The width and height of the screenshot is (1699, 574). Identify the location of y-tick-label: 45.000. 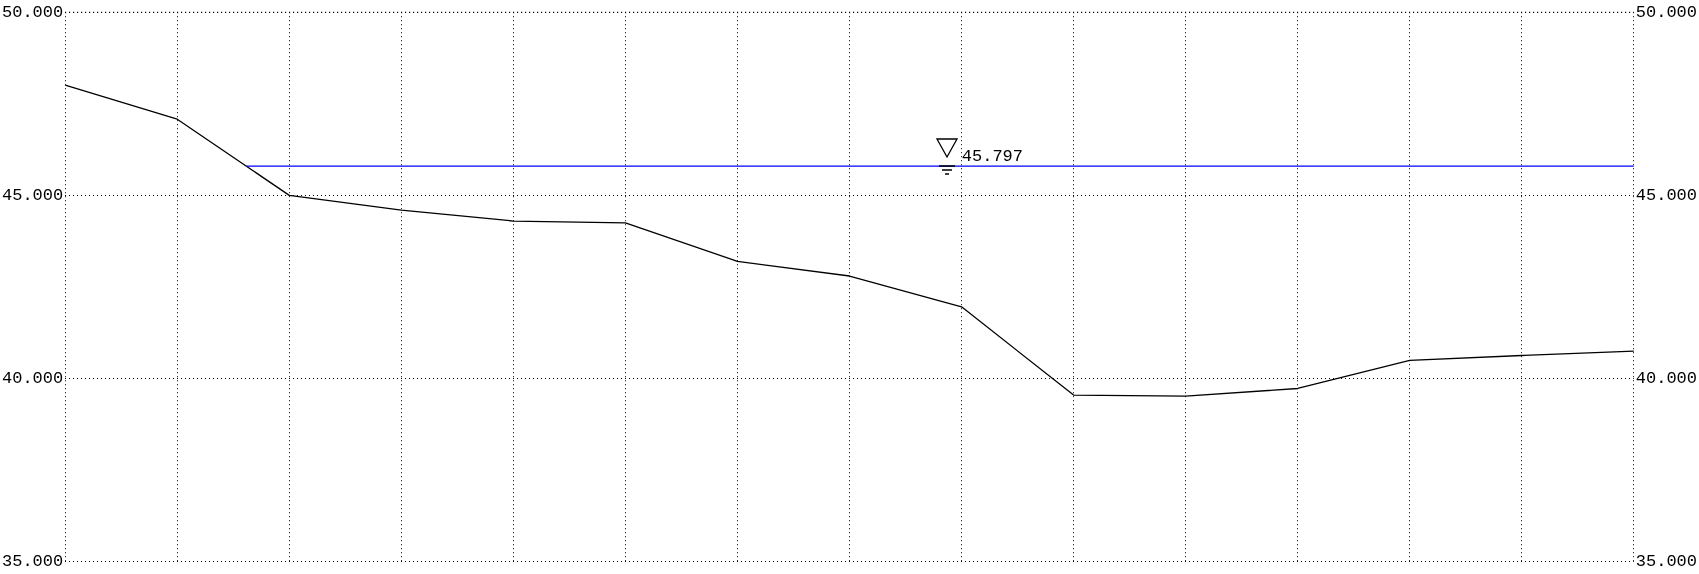
(32, 195).